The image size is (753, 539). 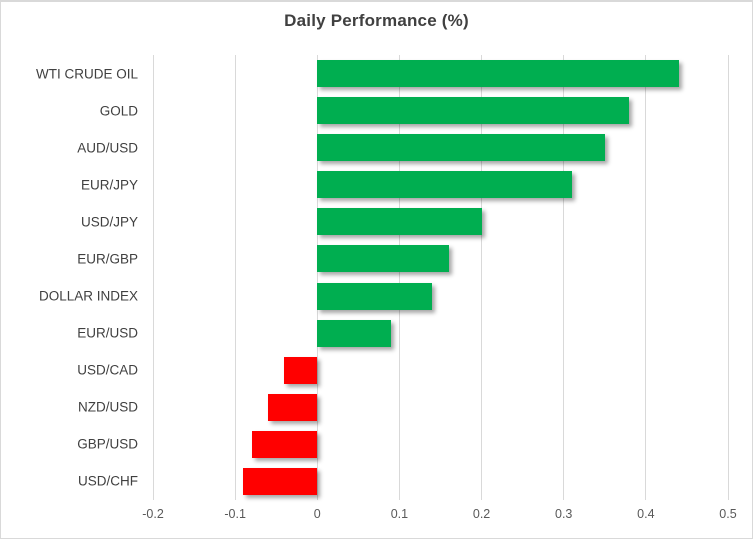 What do you see at coordinates (107, 259) in the screenshot?
I see `category-label: EUR/GBP` at bounding box center [107, 259].